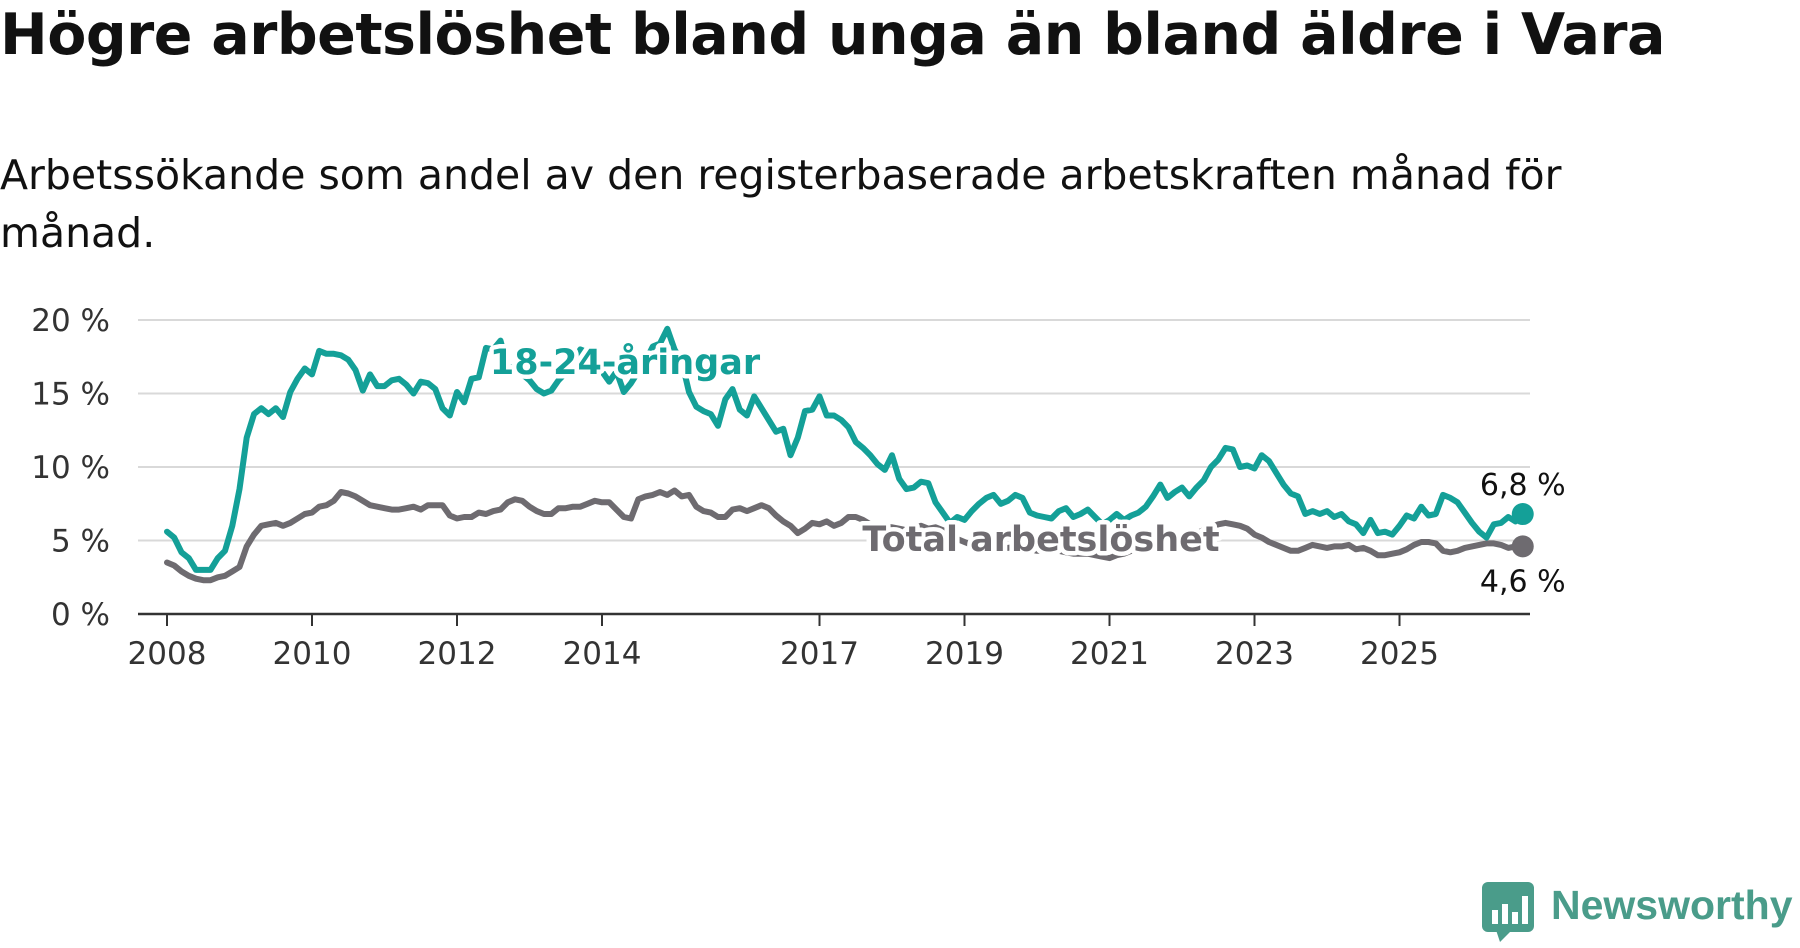 The width and height of the screenshot is (1800, 948). I want to click on x-tick-label: 2019, so click(964, 654).